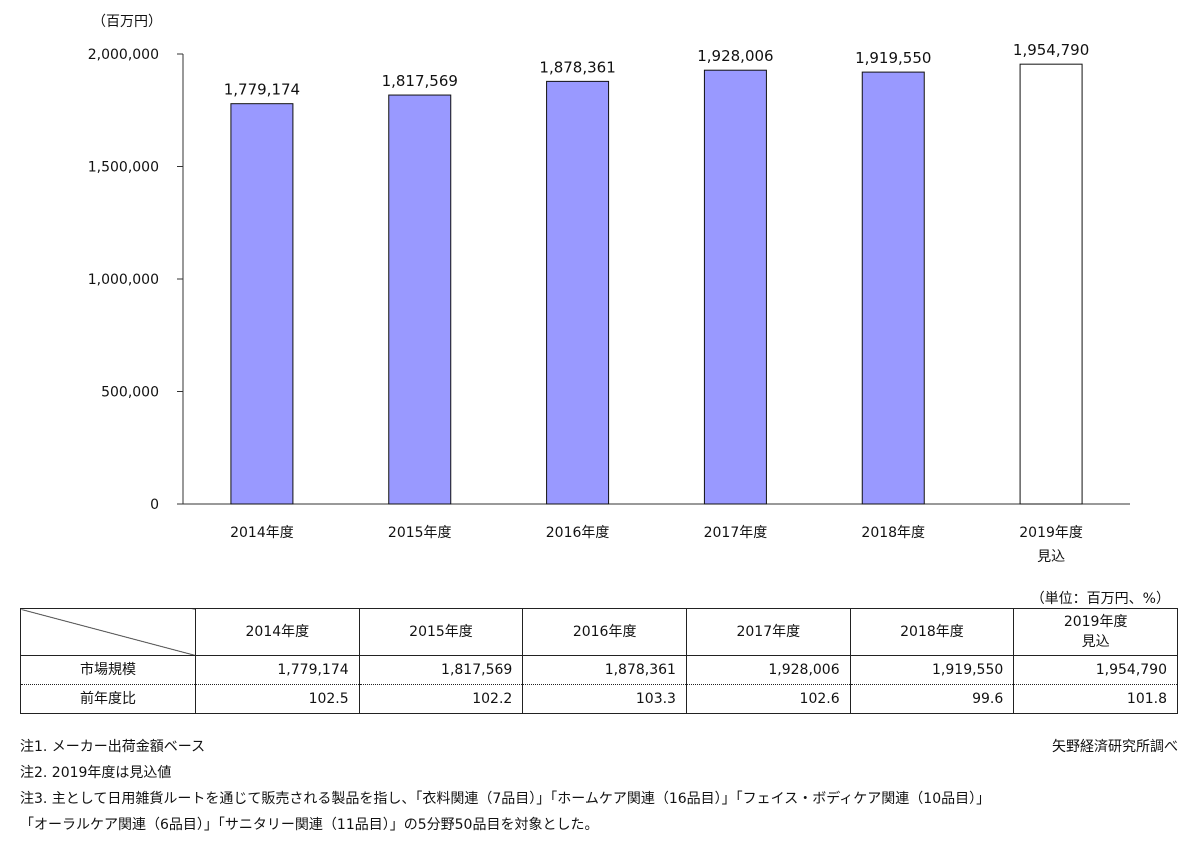 This screenshot has width=1200, height=848. I want to click on table-cell: 1,954,790, so click(1095, 670).